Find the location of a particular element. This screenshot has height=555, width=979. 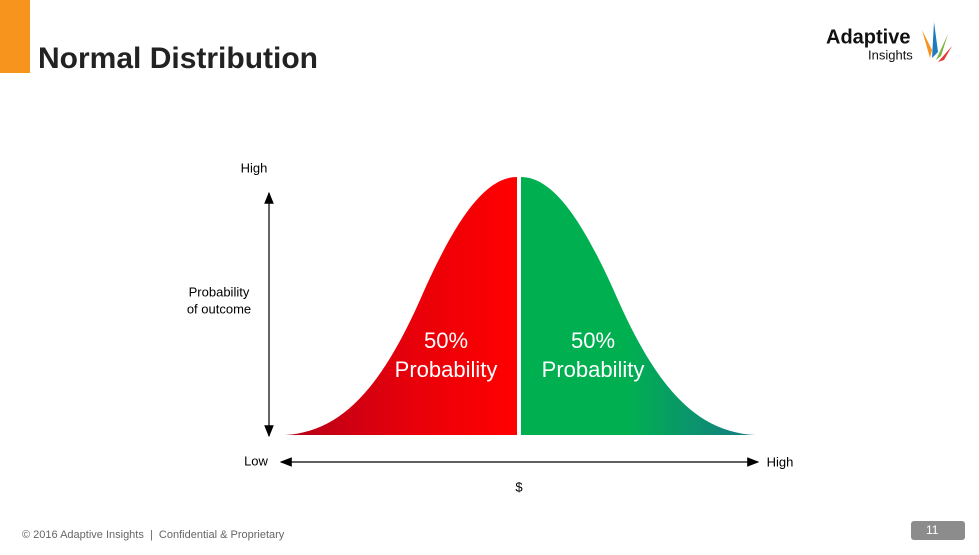

slide-title: Normal Distribution is located at coordinates (178, 58).